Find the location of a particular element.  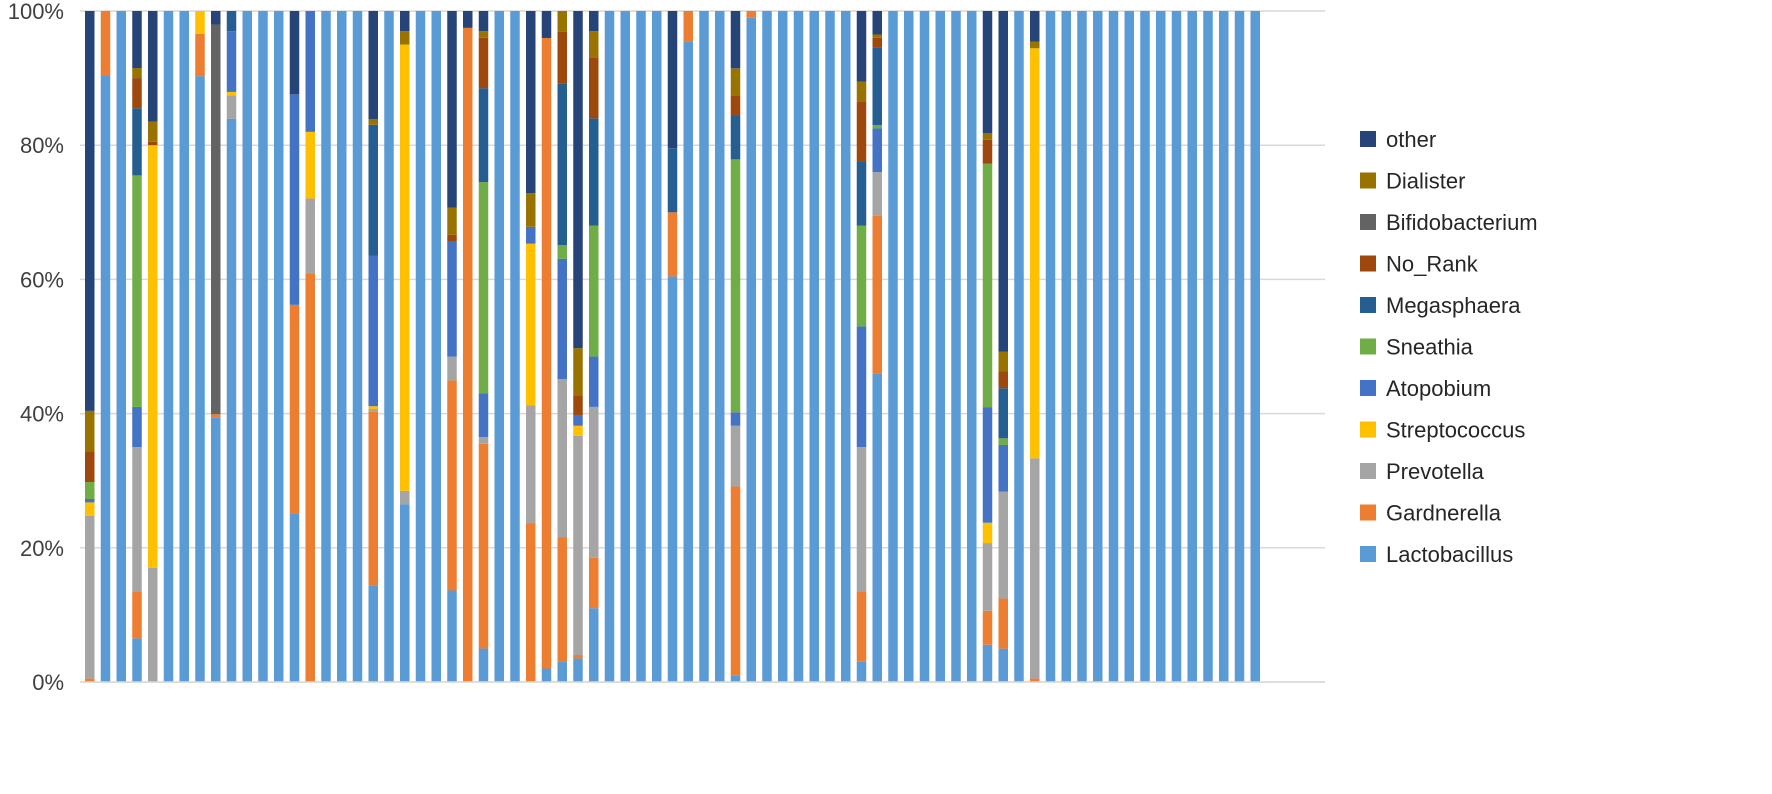

legend-label: No_Rank is located at coordinates (1432, 264).